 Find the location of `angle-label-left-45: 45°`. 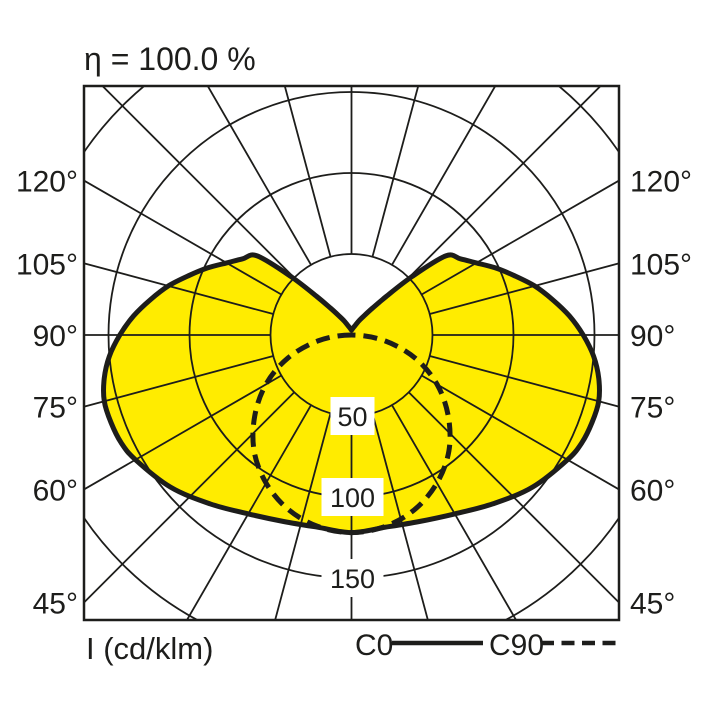

angle-label-left-45: 45° is located at coordinates (55, 604).